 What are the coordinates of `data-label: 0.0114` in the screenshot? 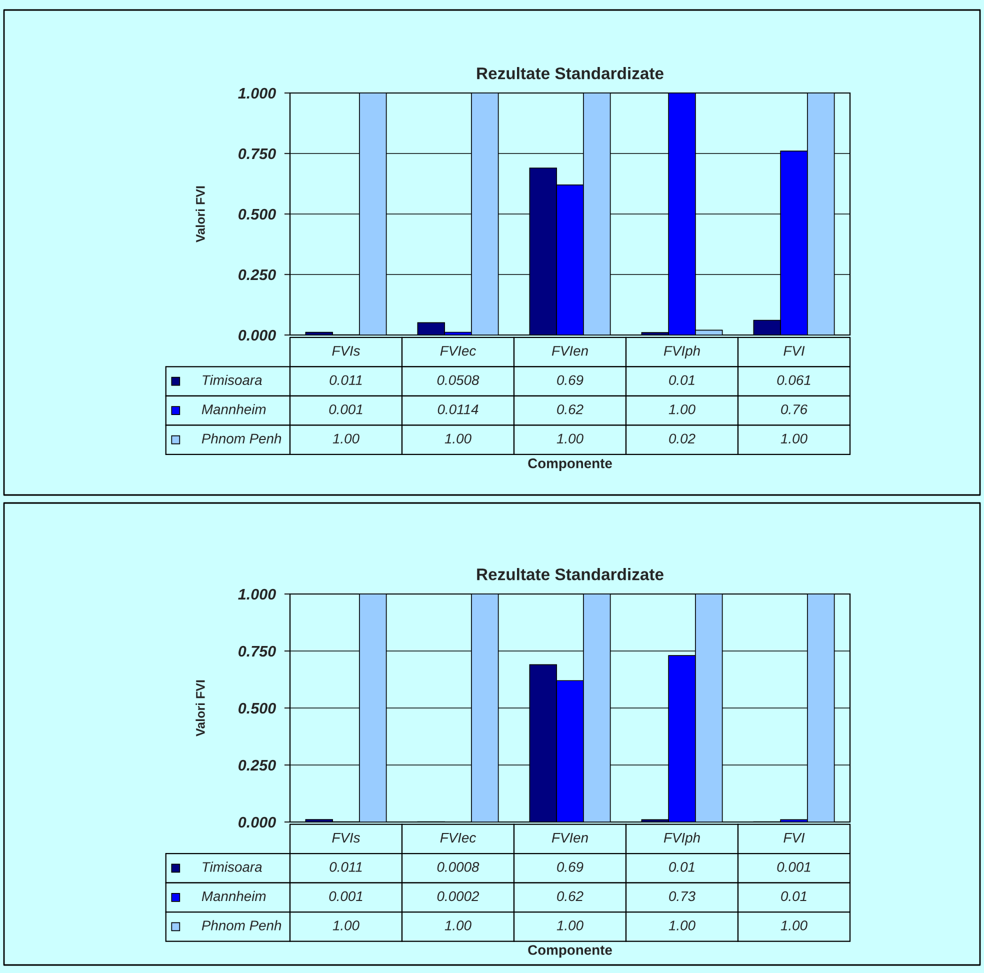 It's located at (458, 409).